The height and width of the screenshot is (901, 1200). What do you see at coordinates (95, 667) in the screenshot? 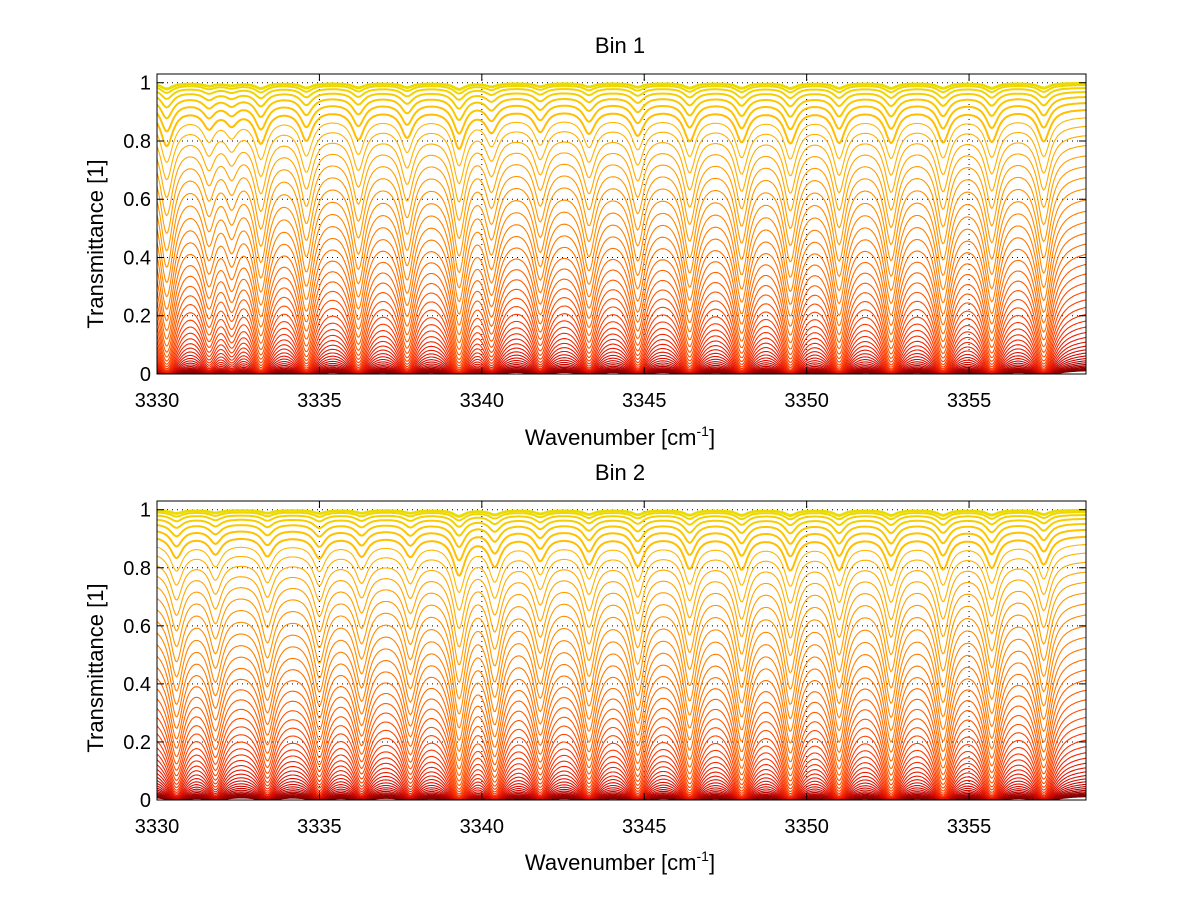
I see `y-axis-label: Transmittance [1]` at bounding box center [95, 667].